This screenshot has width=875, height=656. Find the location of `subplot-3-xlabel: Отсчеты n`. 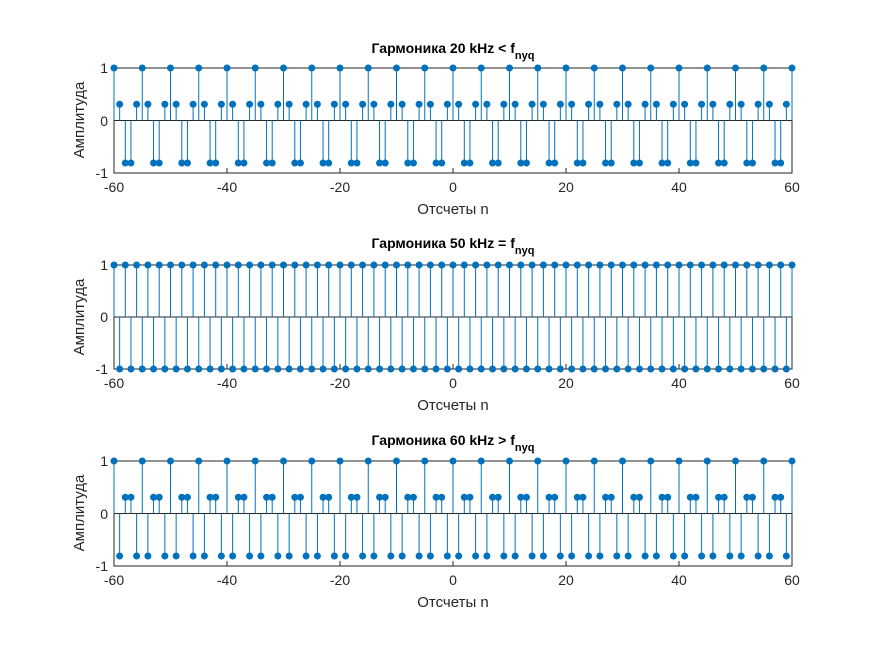

subplot-3-xlabel: Отсчеты n is located at coordinates (453, 602).